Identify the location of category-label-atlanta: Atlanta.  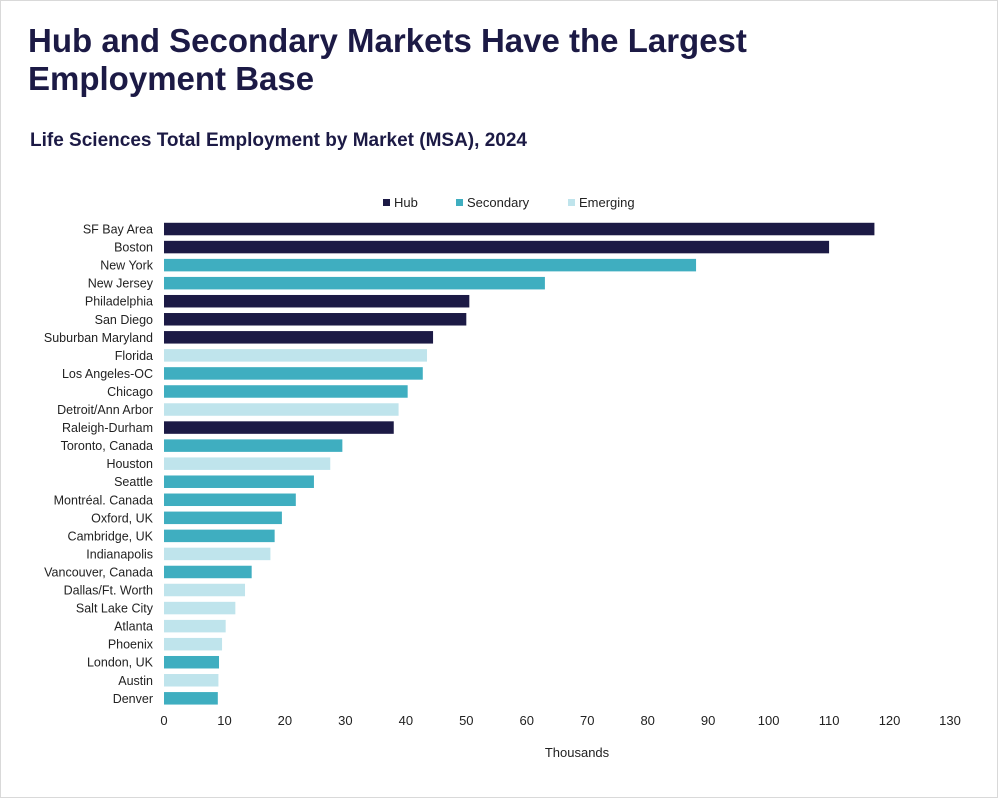
(133, 627).